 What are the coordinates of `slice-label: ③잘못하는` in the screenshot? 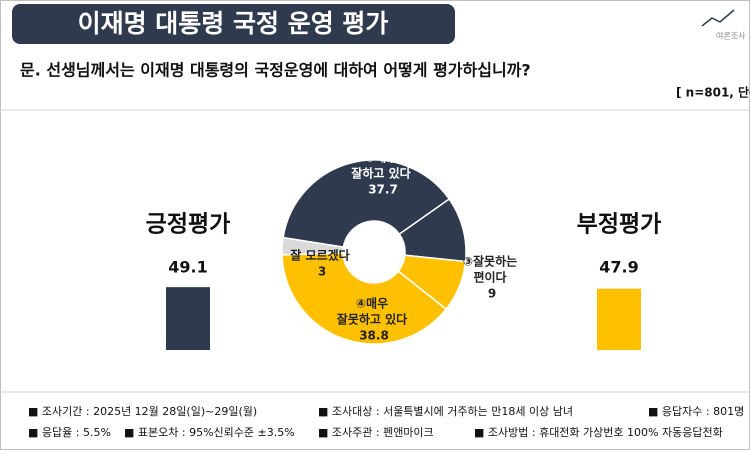 It's located at (490, 261).